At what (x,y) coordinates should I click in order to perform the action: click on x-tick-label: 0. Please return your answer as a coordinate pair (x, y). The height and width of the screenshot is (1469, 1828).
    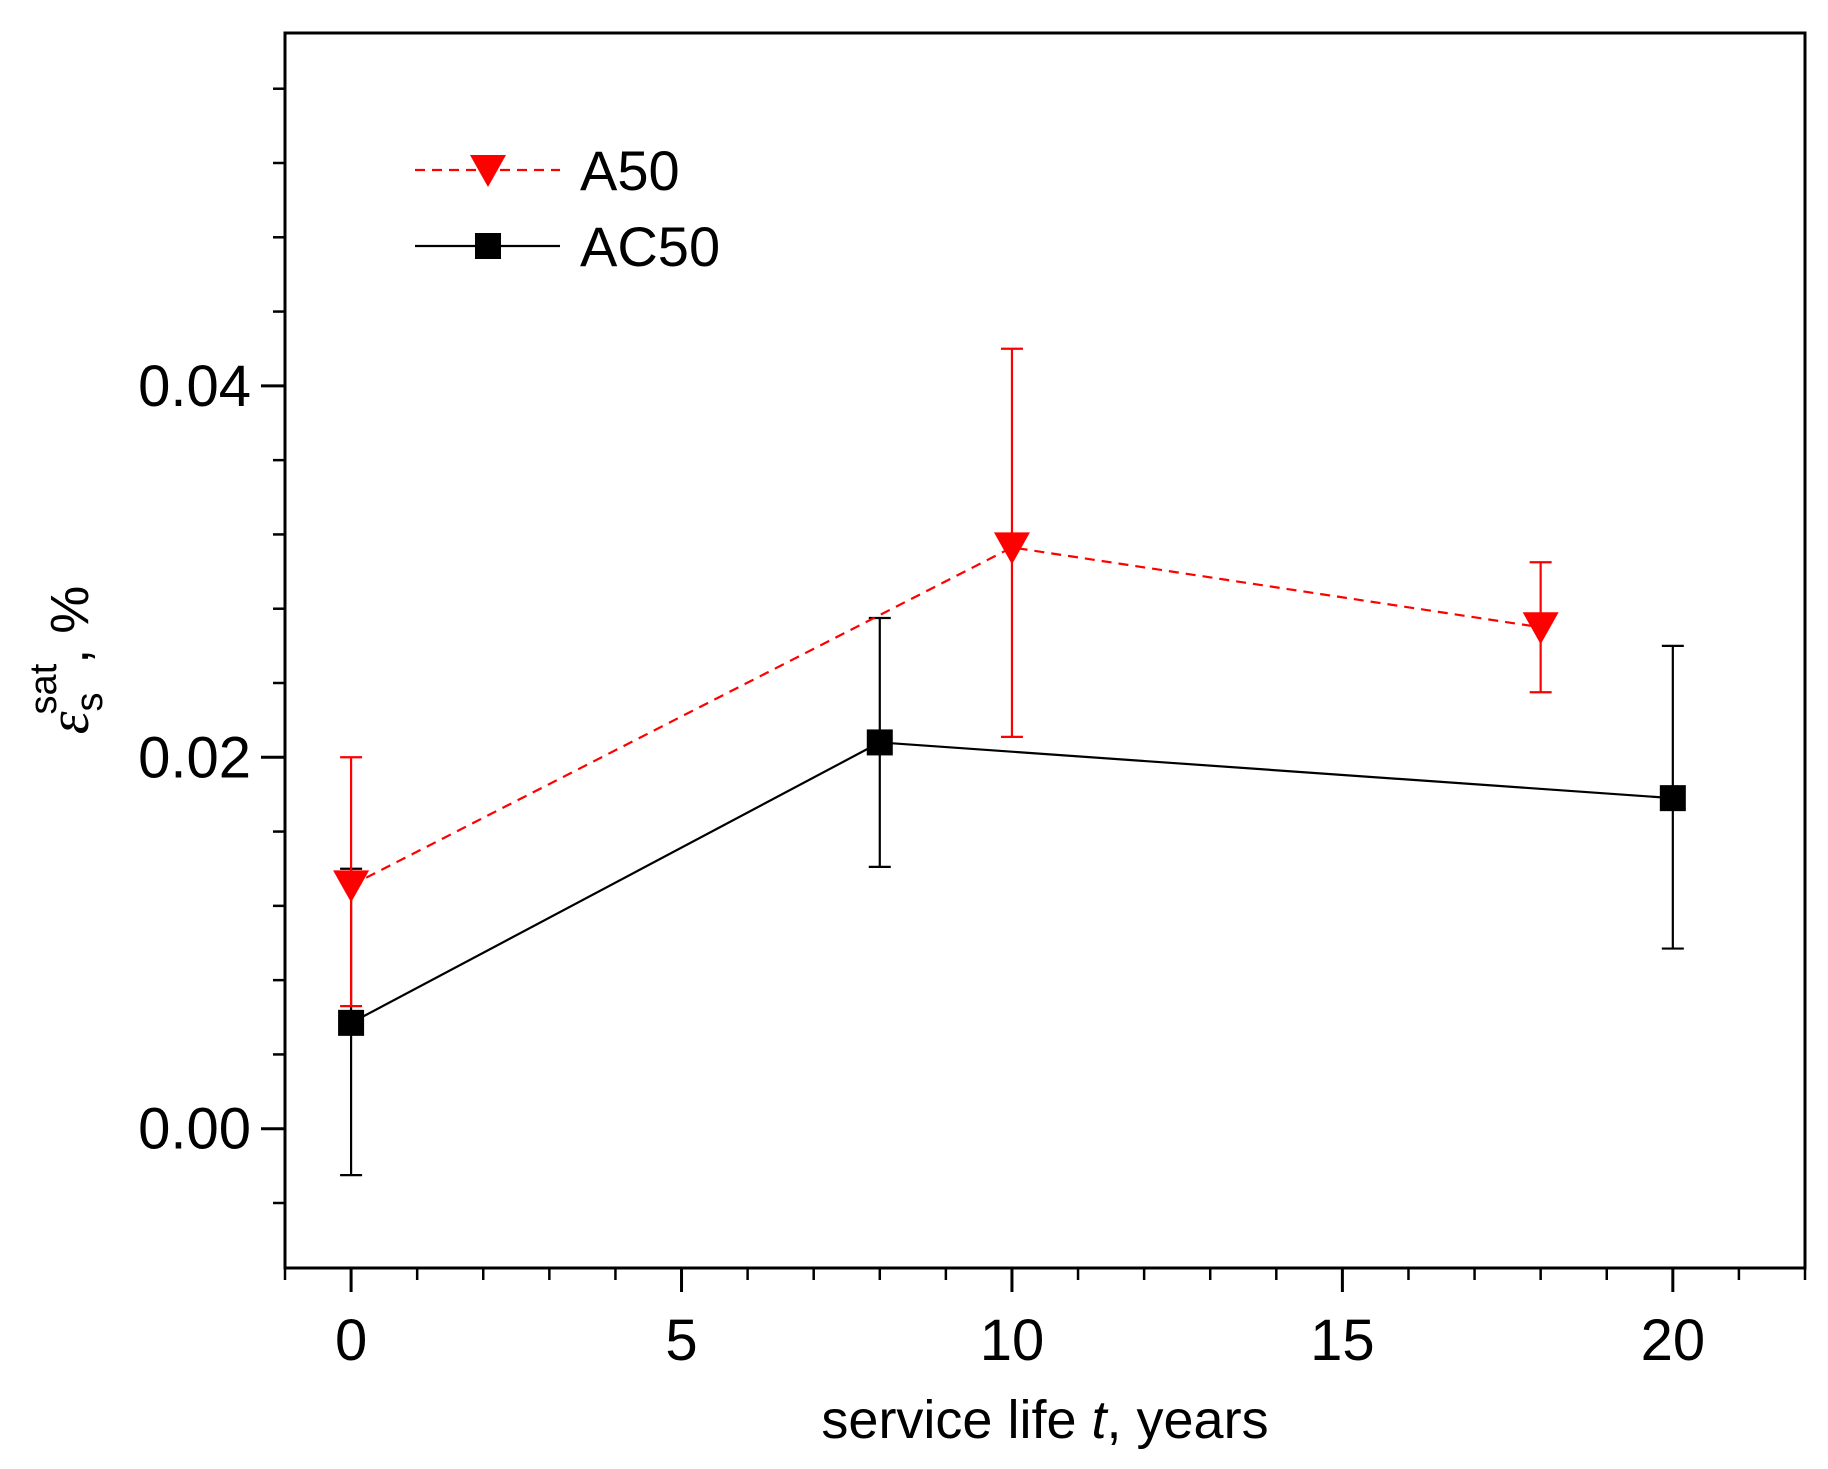
    Looking at the image, I should click on (351, 1340).